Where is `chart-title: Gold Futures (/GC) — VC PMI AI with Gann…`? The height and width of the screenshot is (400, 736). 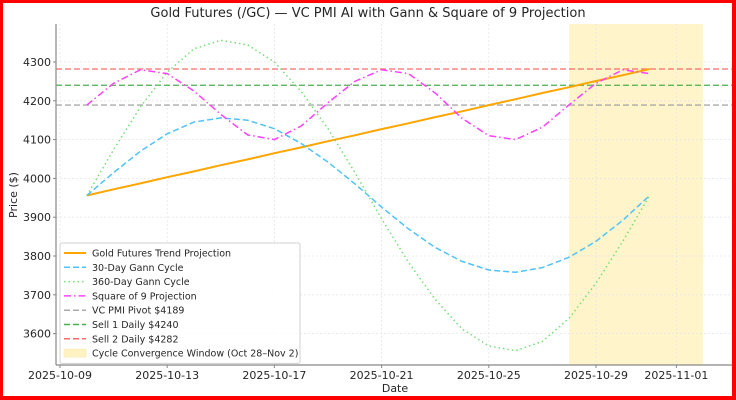
chart-title: Gold Futures (/GC) — VC PMI AI with Gann… is located at coordinates (368, 13).